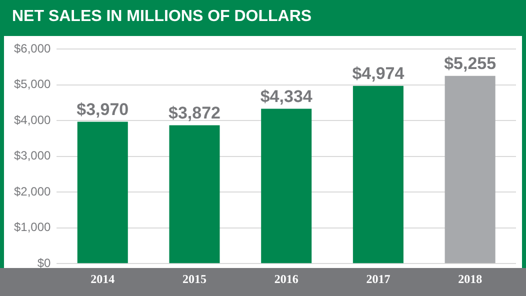  I want to click on y-tick-label: $5,000, so click(33, 84).